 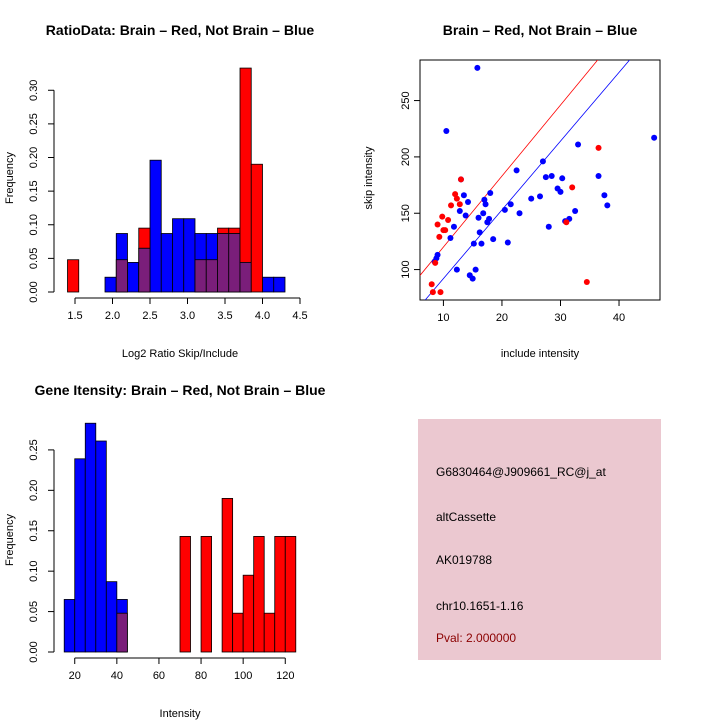 What do you see at coordinates (34, 224) in the screenshot?
I see `ratio-y-tick-label: 0.10` at bounding box center [34, 224].